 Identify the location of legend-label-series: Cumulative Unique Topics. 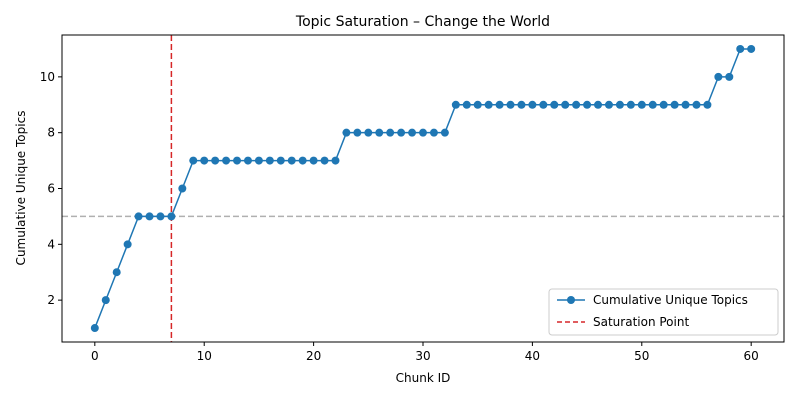
(670, 300).